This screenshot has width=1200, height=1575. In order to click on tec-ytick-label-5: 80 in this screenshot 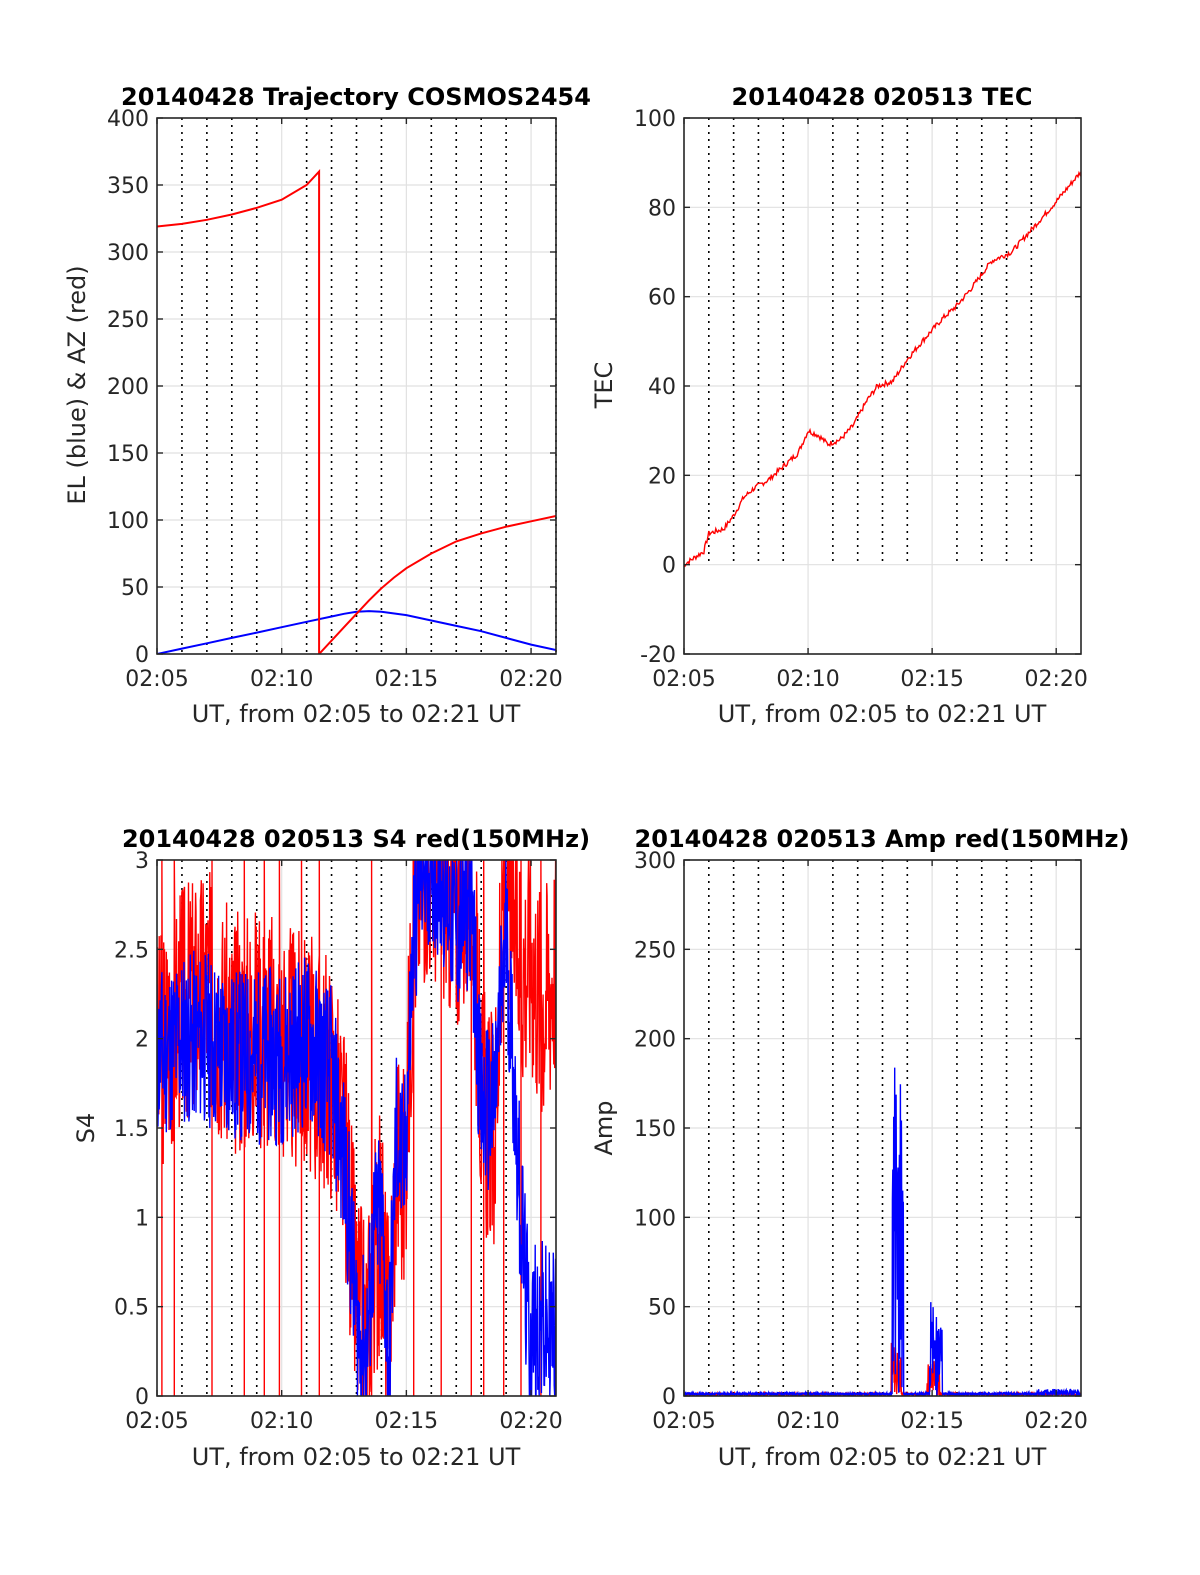, I will do `click(662, 208)`.